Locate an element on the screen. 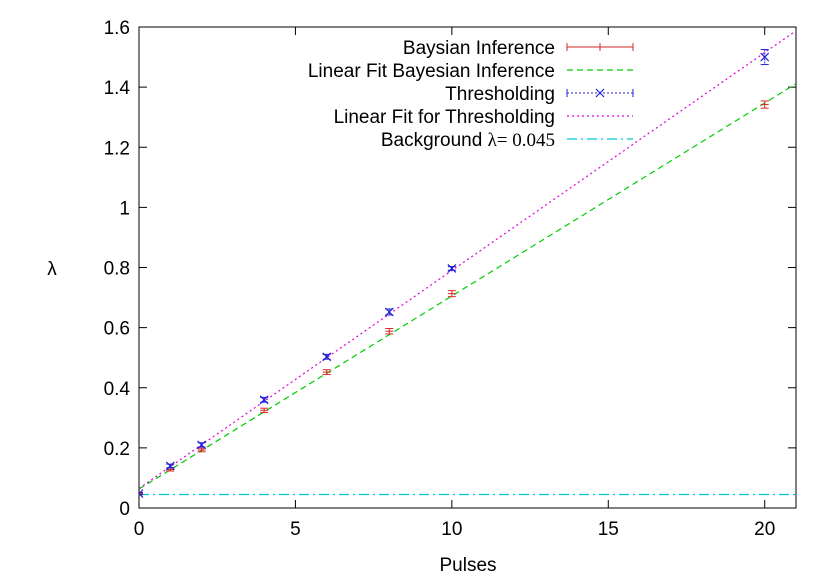 This screenshot has height=581, width=830. legend-entry: Thresholding is located at coordinates (539, 94).